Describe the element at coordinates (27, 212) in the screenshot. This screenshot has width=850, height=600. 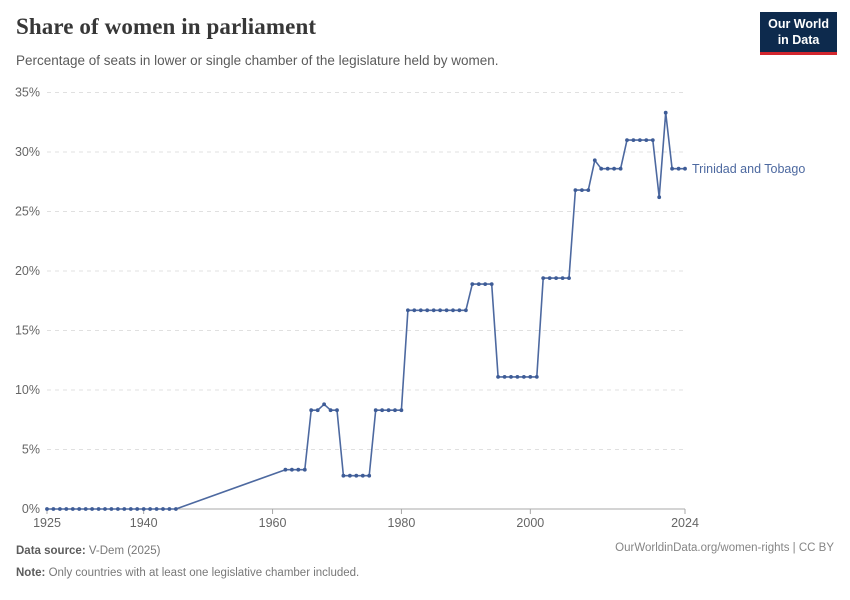
I see `y-axis-tick-label: 25%` at that location.